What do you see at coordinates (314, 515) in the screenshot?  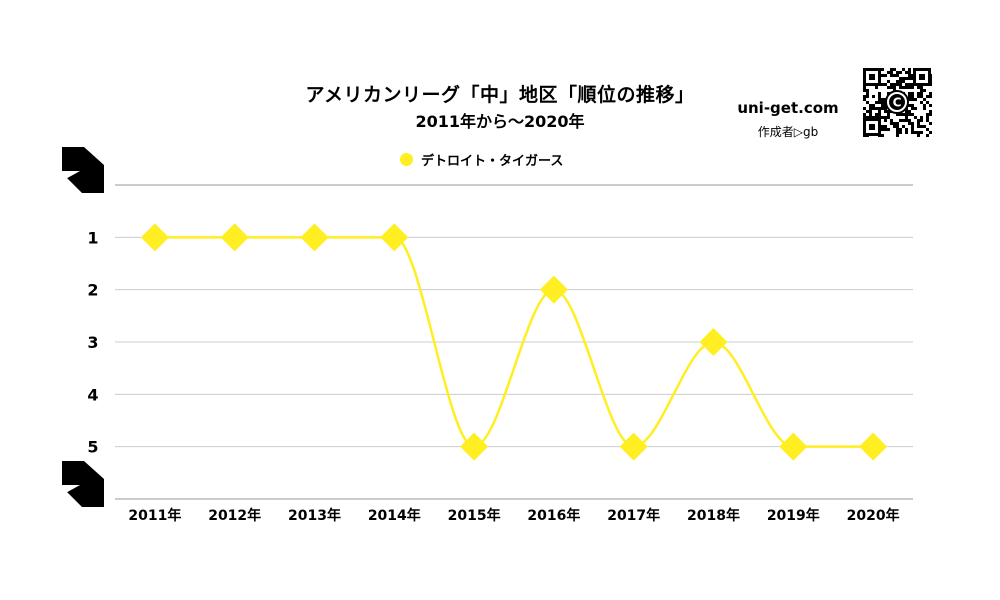 I see `x-tick-label: 2013年` at bounding box center [314, 515].